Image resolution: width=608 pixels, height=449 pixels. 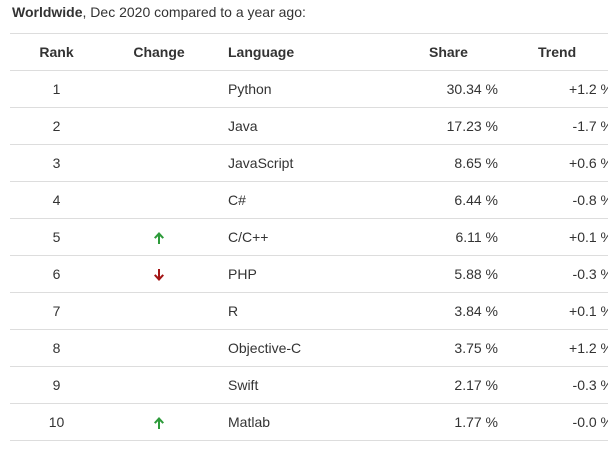 I want to click on trend-cell: -1.7 %, so click(x=559, y=126).